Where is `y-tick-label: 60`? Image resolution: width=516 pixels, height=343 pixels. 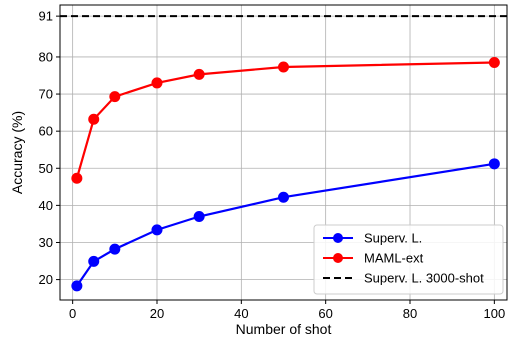 y-tick-label: 60 is located at coordinates (46, 131).